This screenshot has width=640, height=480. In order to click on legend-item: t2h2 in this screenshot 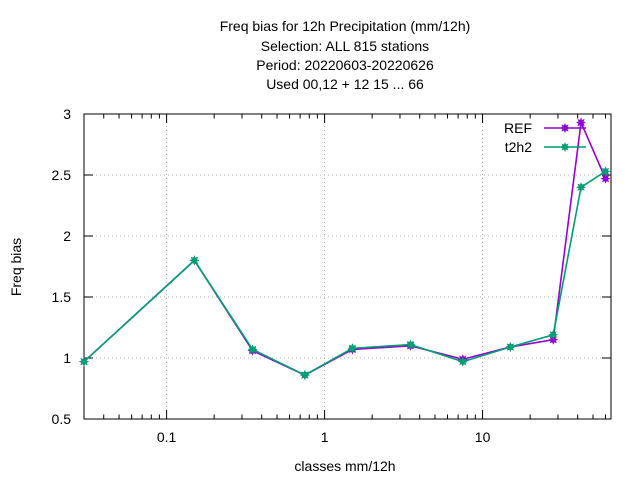, I will do `click(545, 147)`.